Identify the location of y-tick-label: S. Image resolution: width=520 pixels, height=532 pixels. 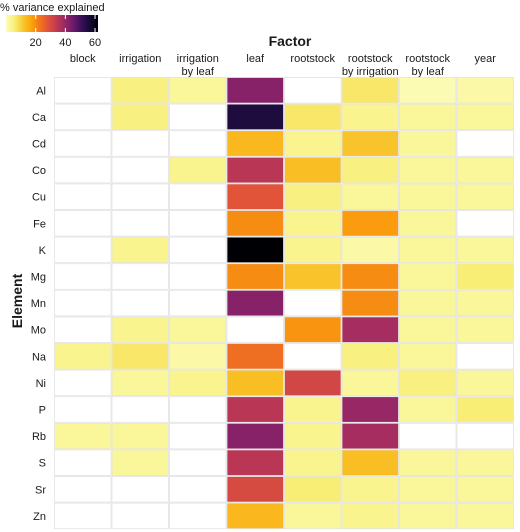
(42, 464).